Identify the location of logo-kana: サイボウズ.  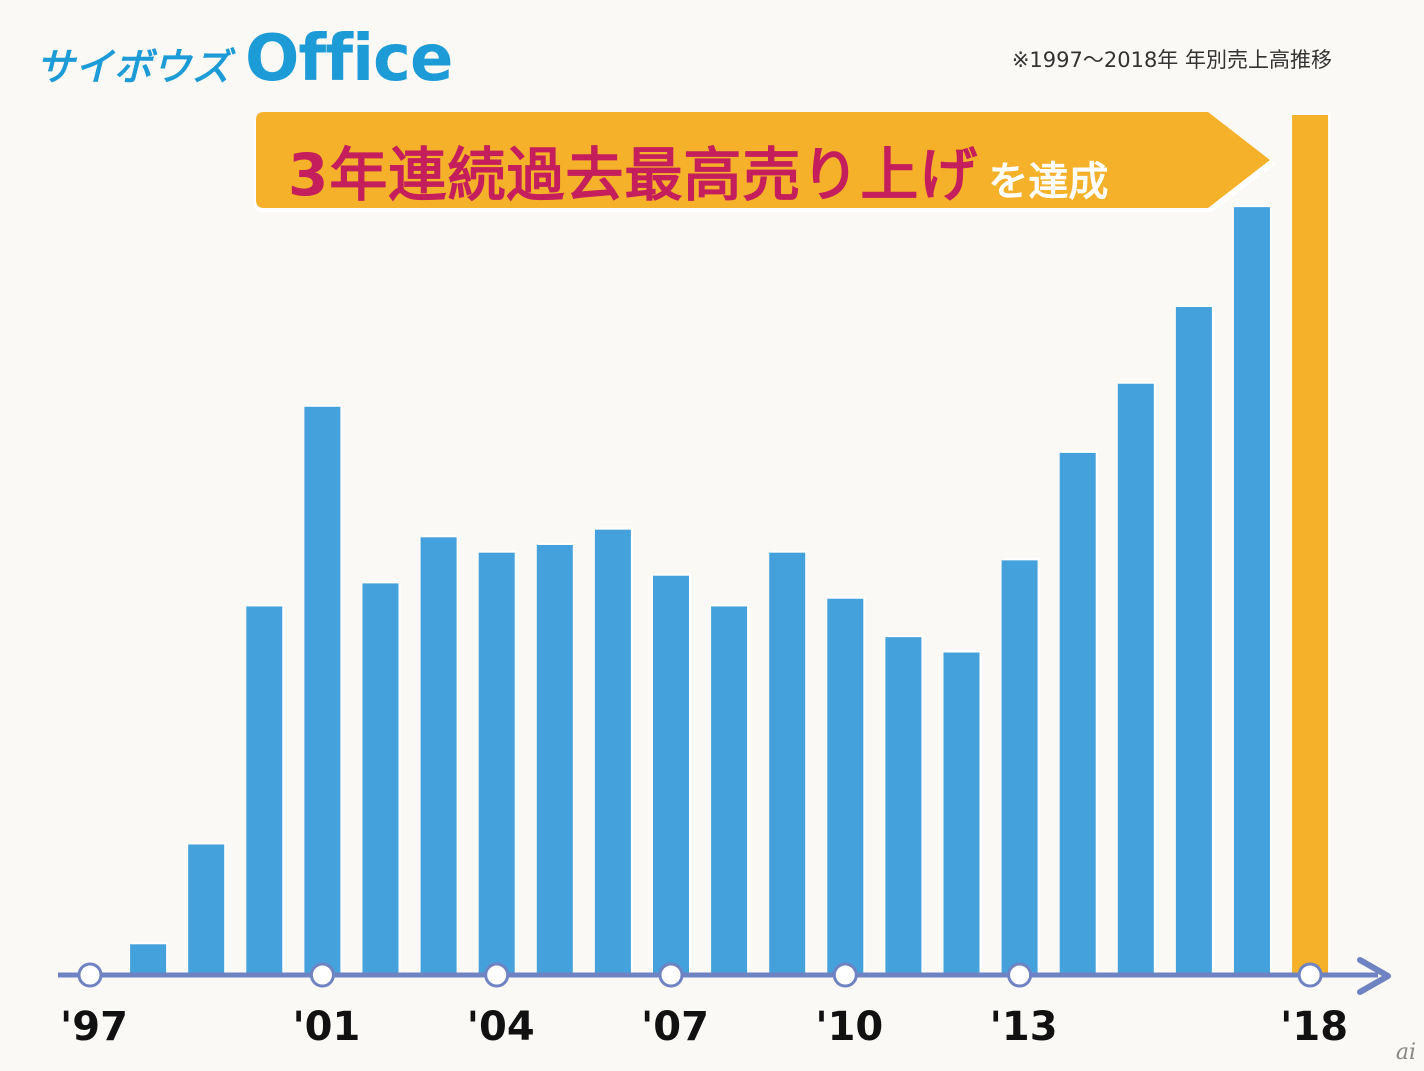
(134, 67).